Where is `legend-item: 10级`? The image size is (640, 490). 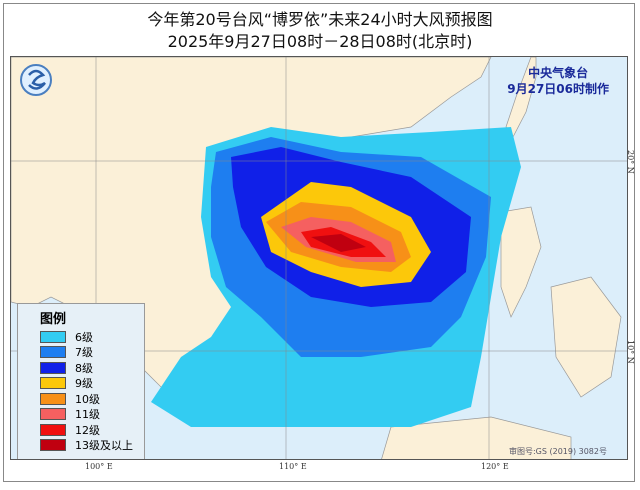
legend-item: 10级 is located at coordinates (92, 399).